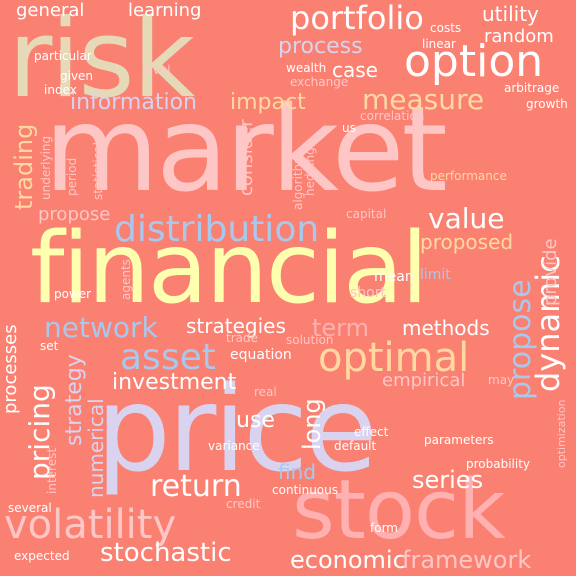 This screenshot has width=576, height=576. I want to click on word-economic: economic, so click(348, 560).